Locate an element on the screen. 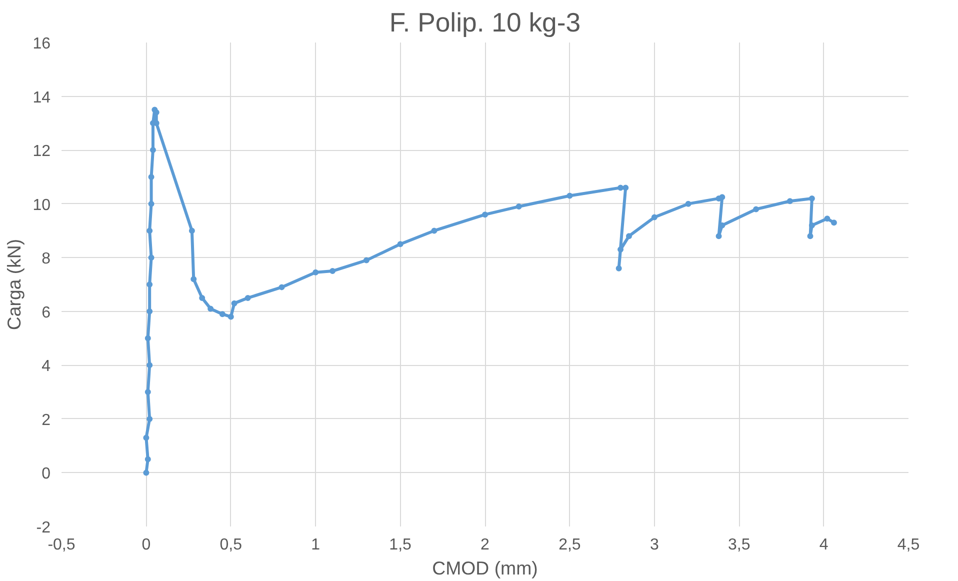  y-tick-label: 10 is located at coordinates (41, 205).